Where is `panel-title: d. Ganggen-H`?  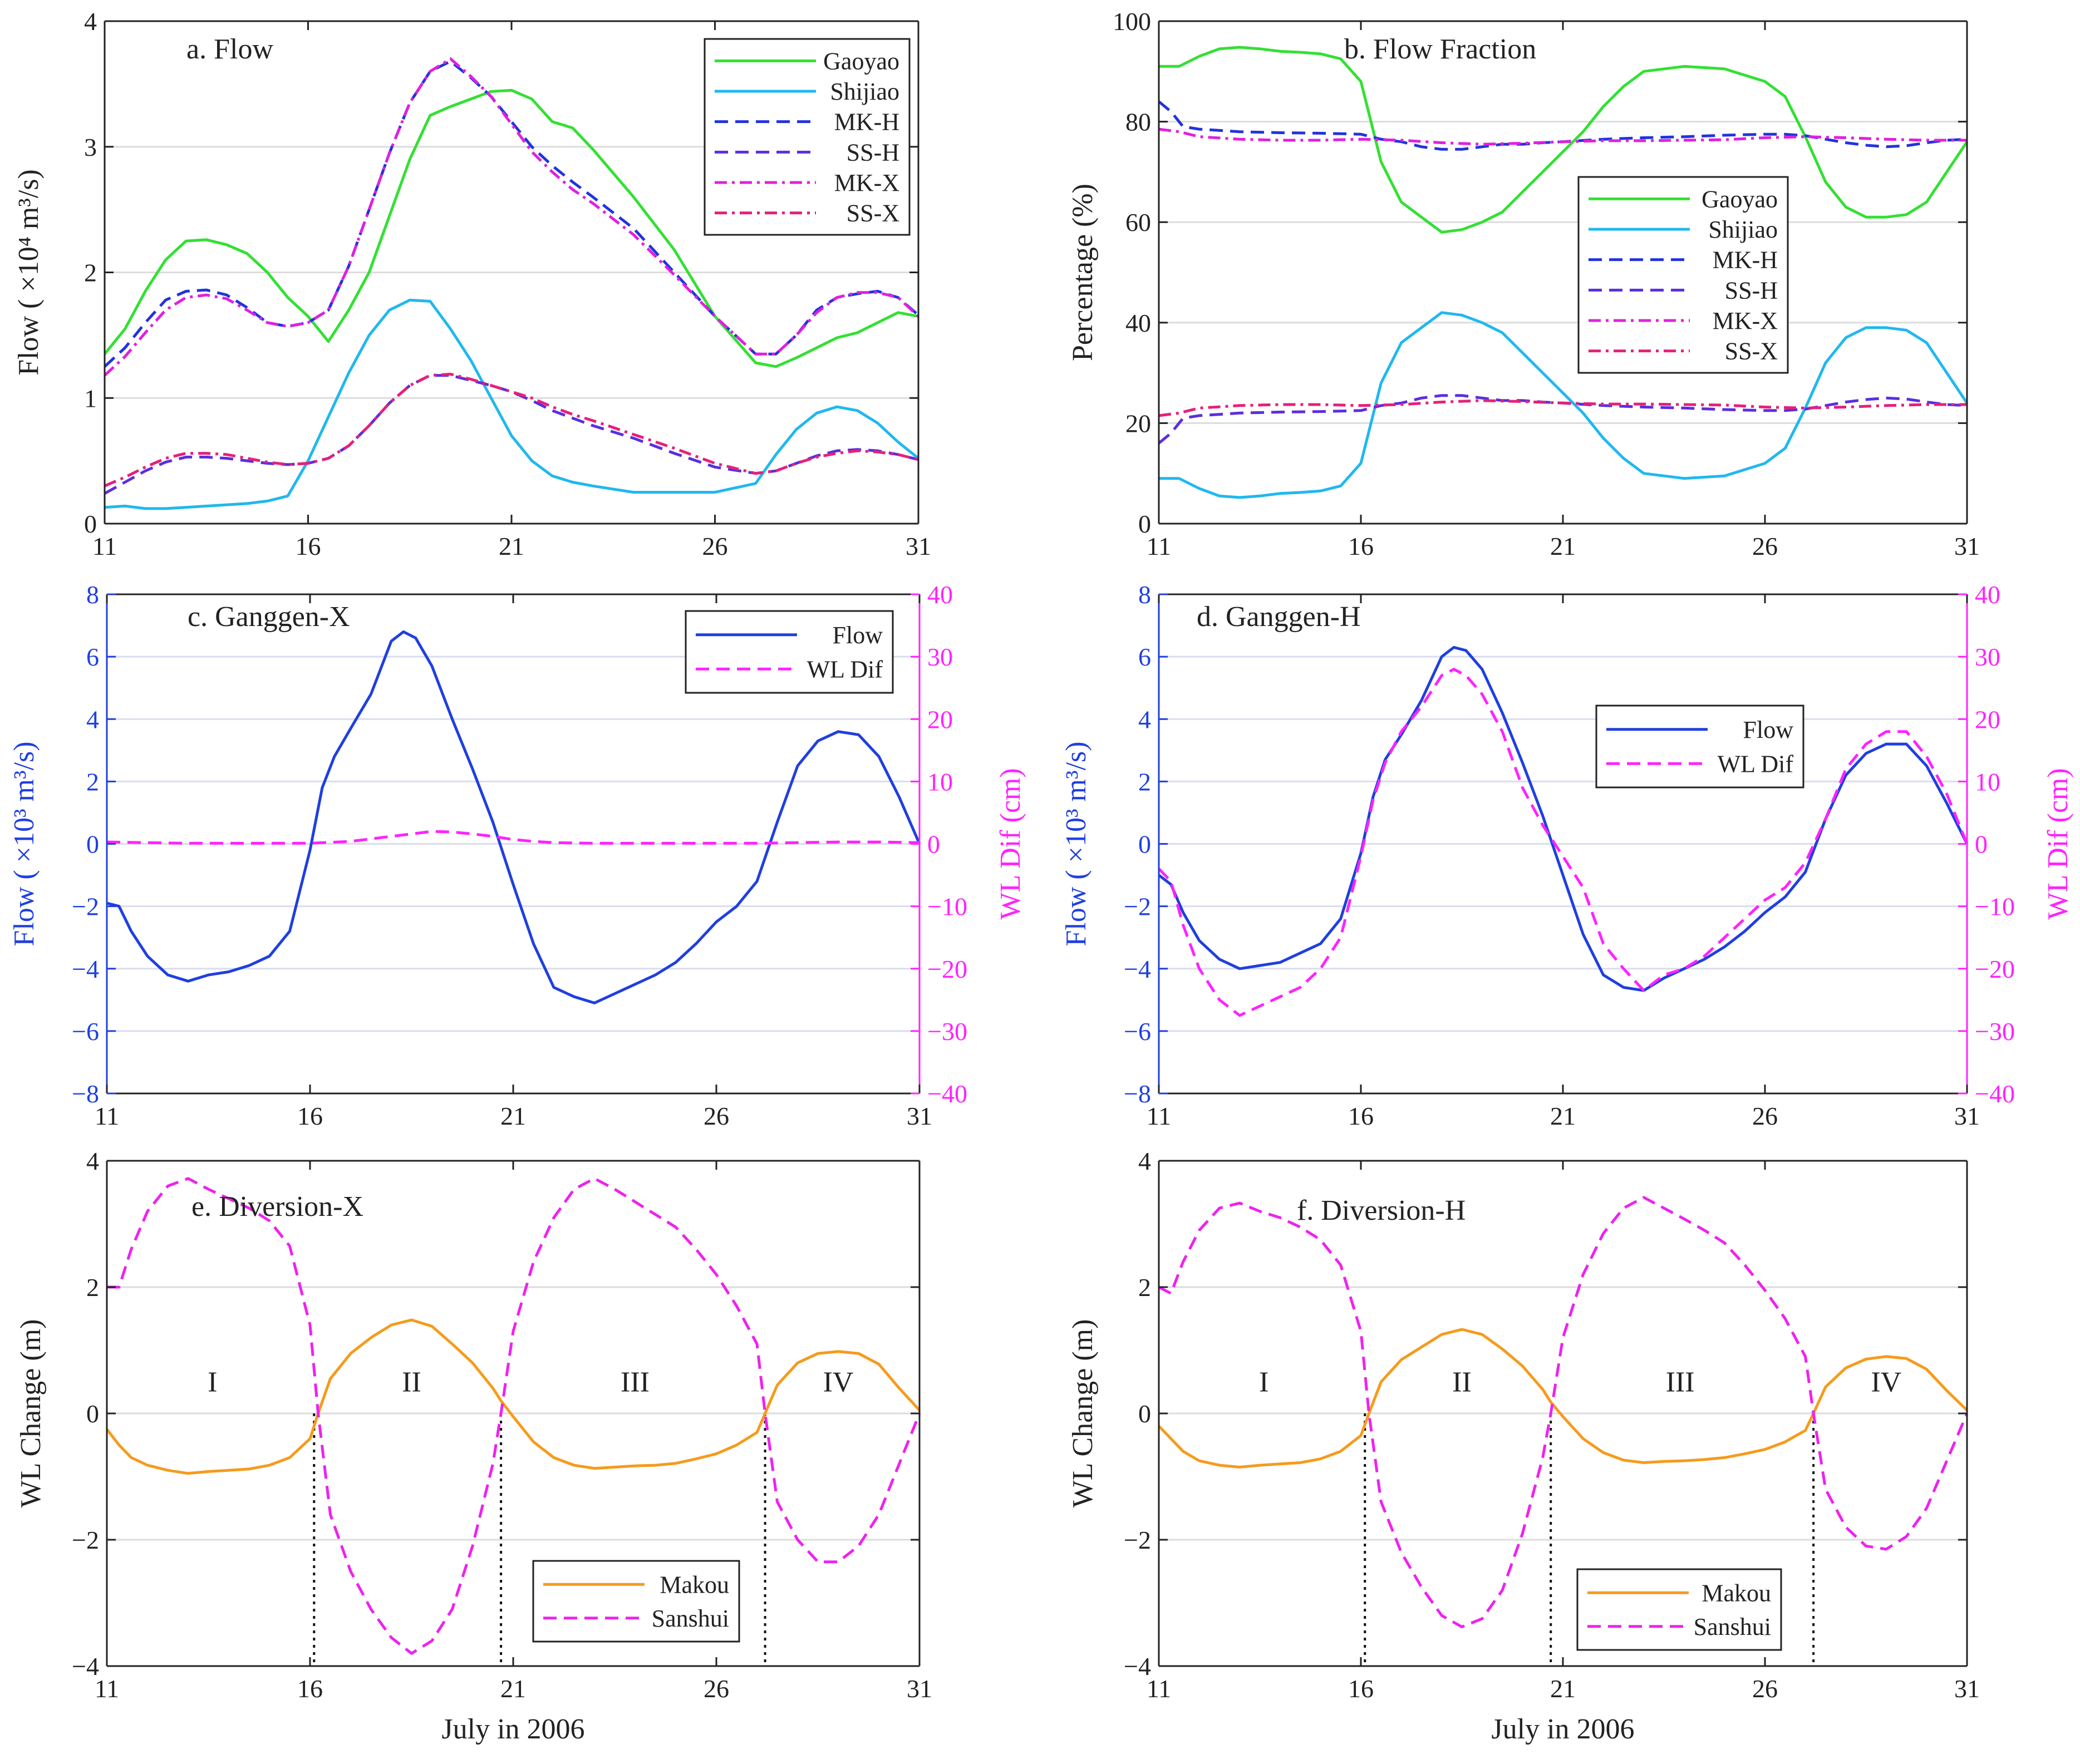 panel-title: d. Ganggen-H is located at coordinates (1279, 617).